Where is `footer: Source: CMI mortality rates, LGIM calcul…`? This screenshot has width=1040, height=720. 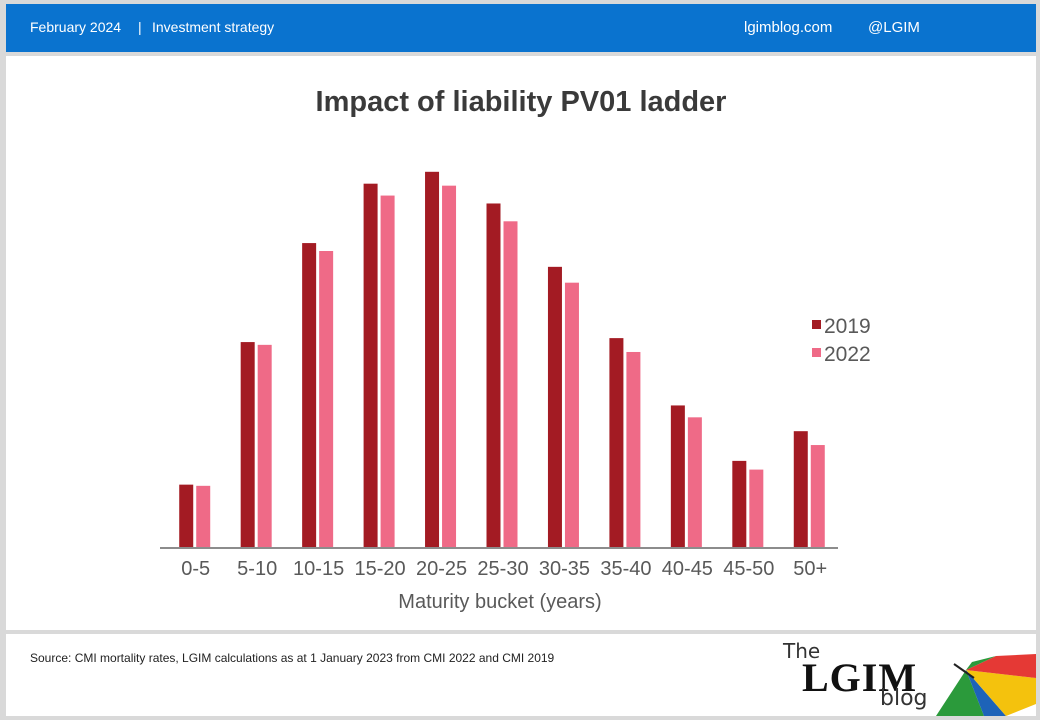 footer: Source: CMI mortality rates, LGIM calcul… is located at coordinates (521, 675).